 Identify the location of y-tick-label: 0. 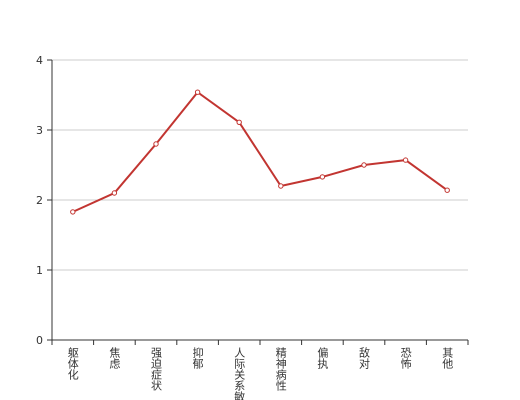
(39, 340).